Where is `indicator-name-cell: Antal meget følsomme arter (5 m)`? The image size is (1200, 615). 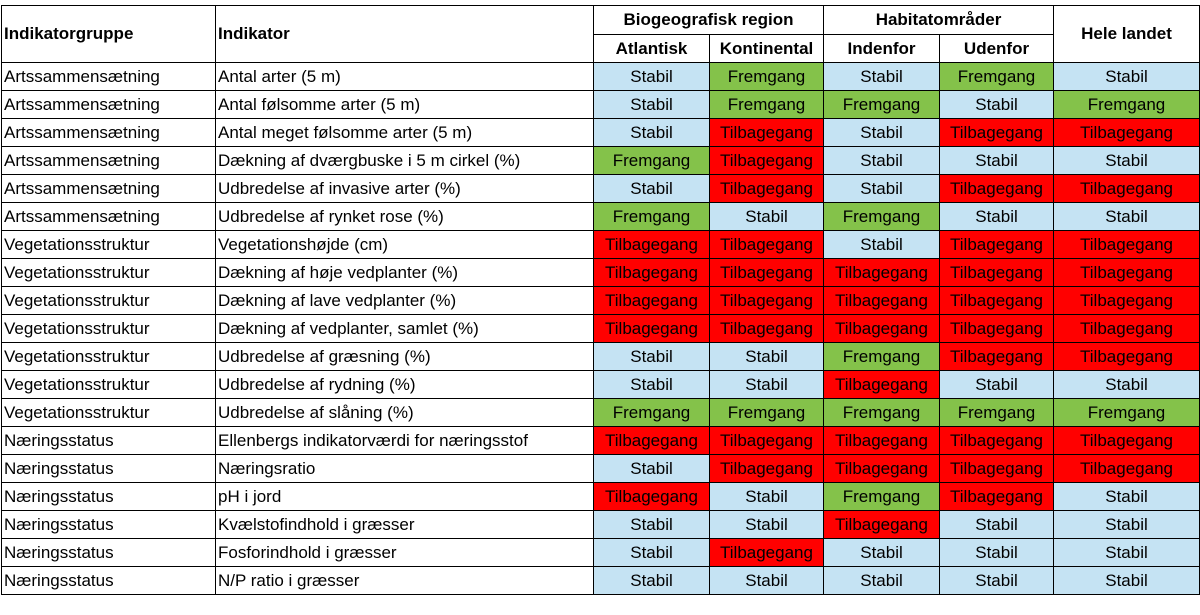
indicator-name-cell: Antal meget følsomme arter (5 m) is located at coordinates (404, 132).